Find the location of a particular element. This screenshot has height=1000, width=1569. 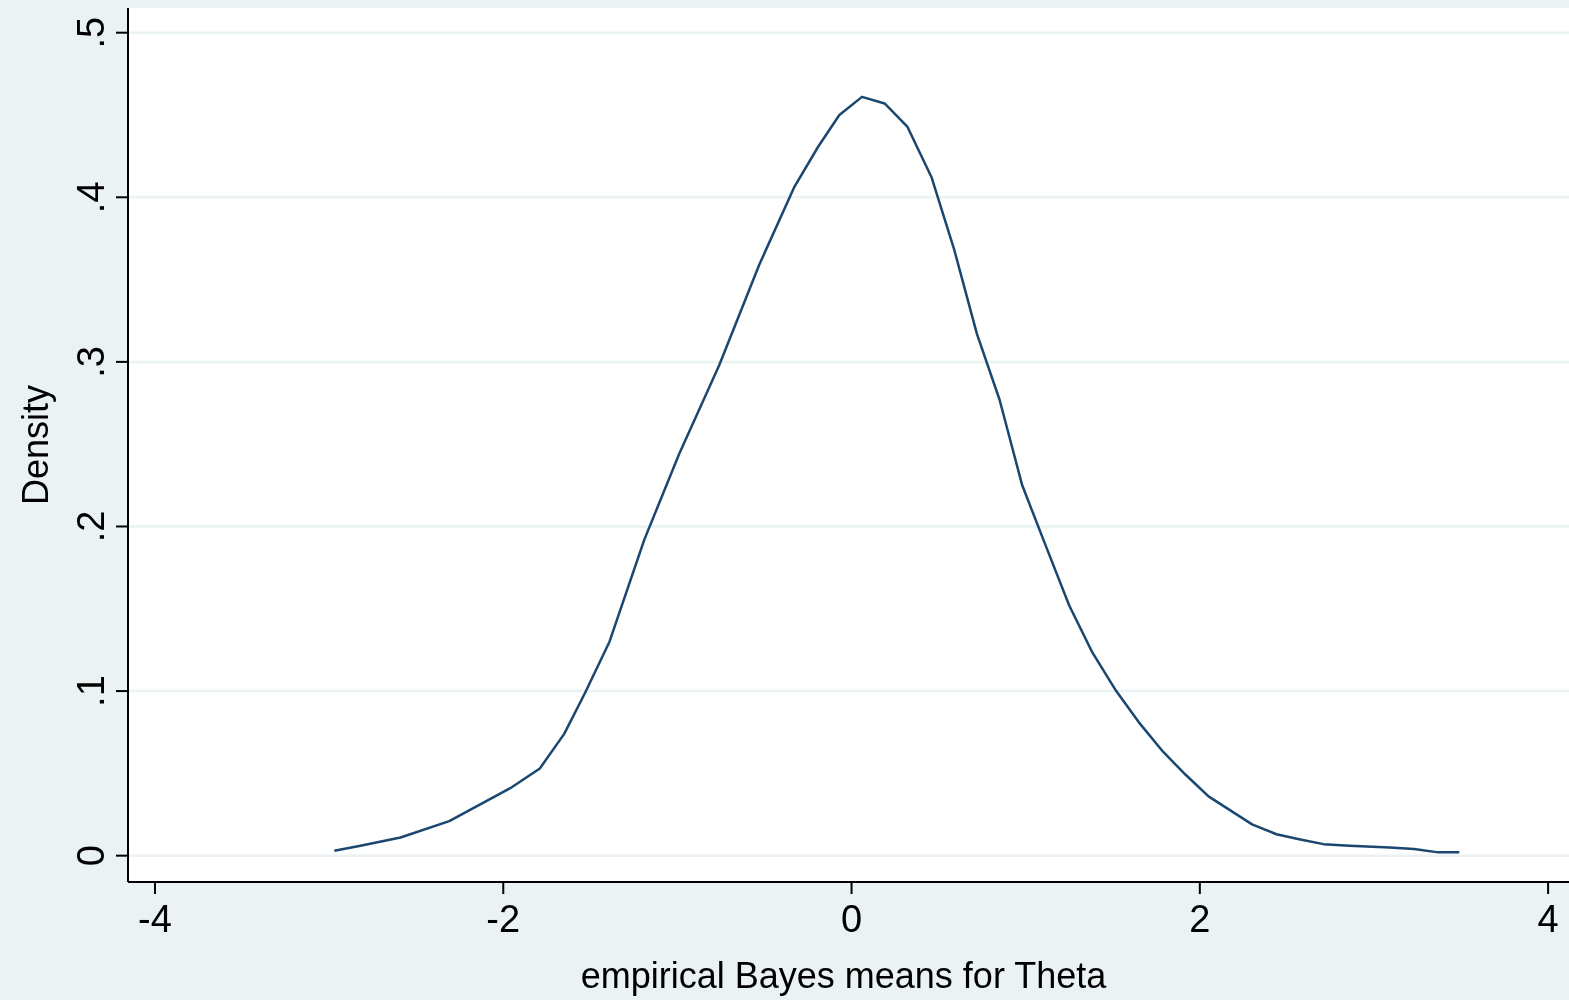

x-tick-label: 2 is located at coordinates (1200, 919).